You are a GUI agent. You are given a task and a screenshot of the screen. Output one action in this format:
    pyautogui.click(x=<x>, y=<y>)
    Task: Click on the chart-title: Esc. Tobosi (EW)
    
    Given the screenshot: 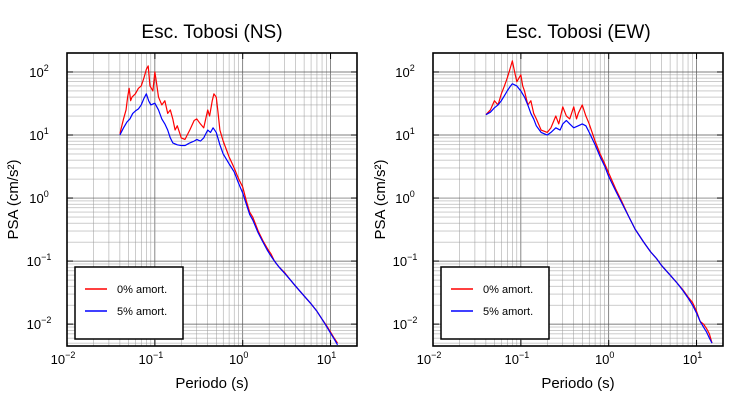 What is the action you would take?
    pyautogui.click(x=577, y=32)
    